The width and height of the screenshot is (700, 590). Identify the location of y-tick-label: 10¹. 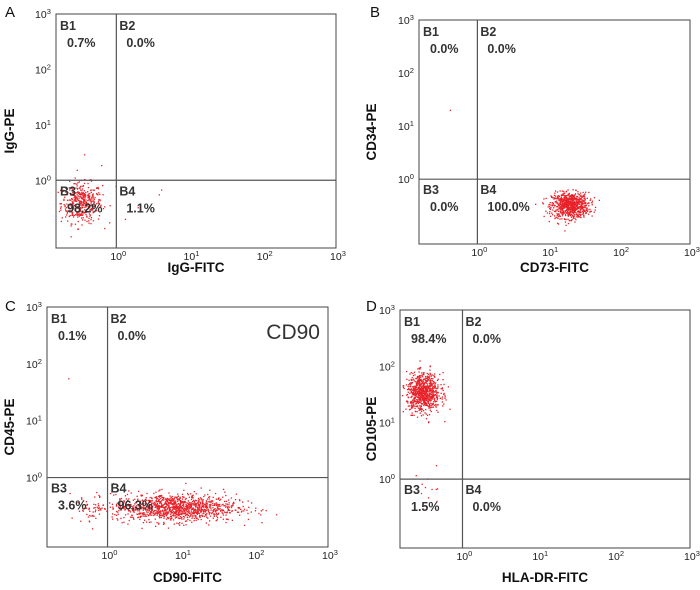
(43, 125).